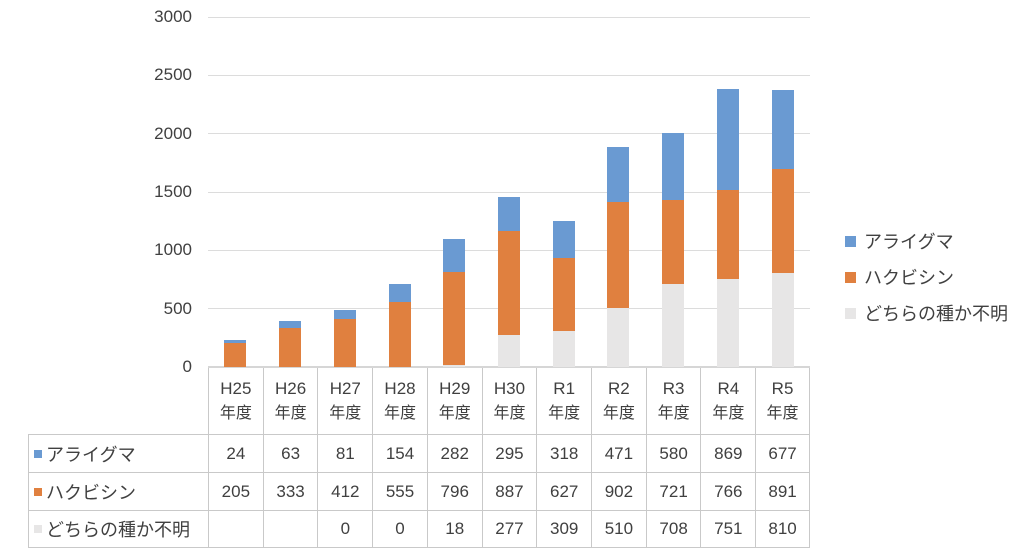  What do you see at coordinates (782, 491) in the screenshot?
I see `table-cell: 891` at bounding box center [782, 491].